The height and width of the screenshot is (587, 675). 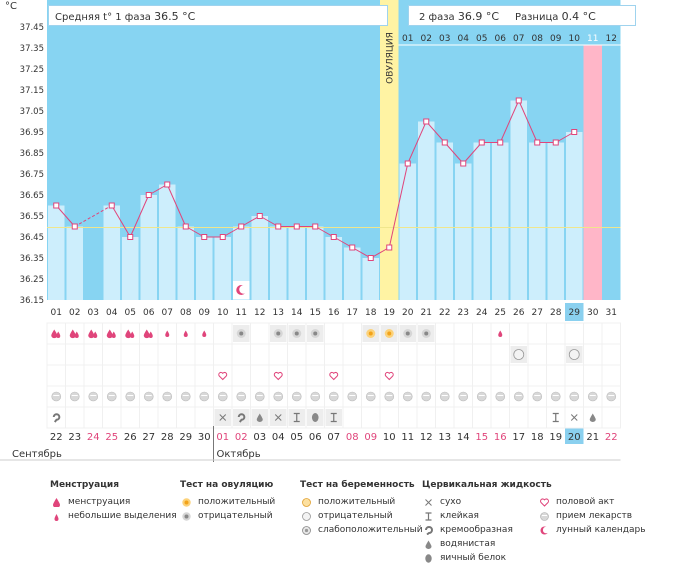 What do you see at coordinates (538, 39) in the screenshot?
I see `phase2-day-label: 08` at bounding box center [538, 39].